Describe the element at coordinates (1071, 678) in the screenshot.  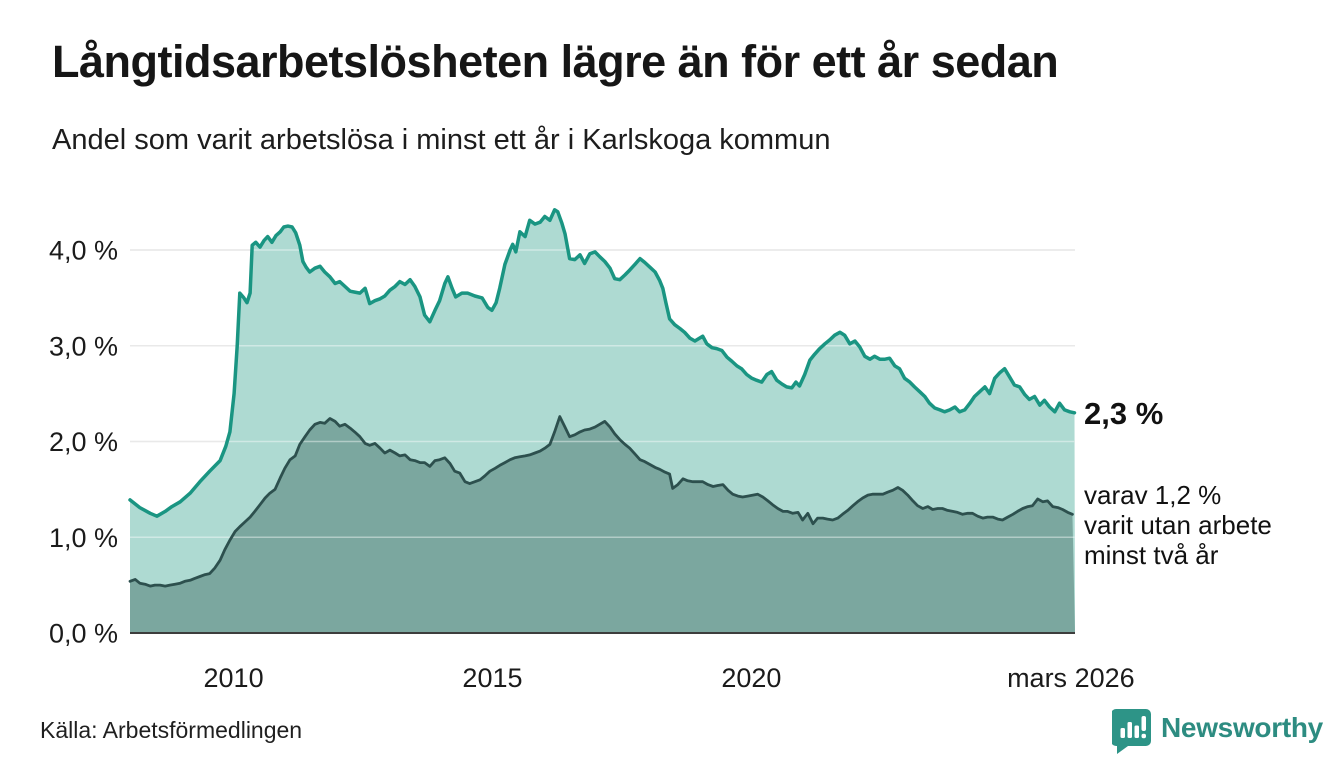
I see `x-tick-label: mars 2026` at that location.